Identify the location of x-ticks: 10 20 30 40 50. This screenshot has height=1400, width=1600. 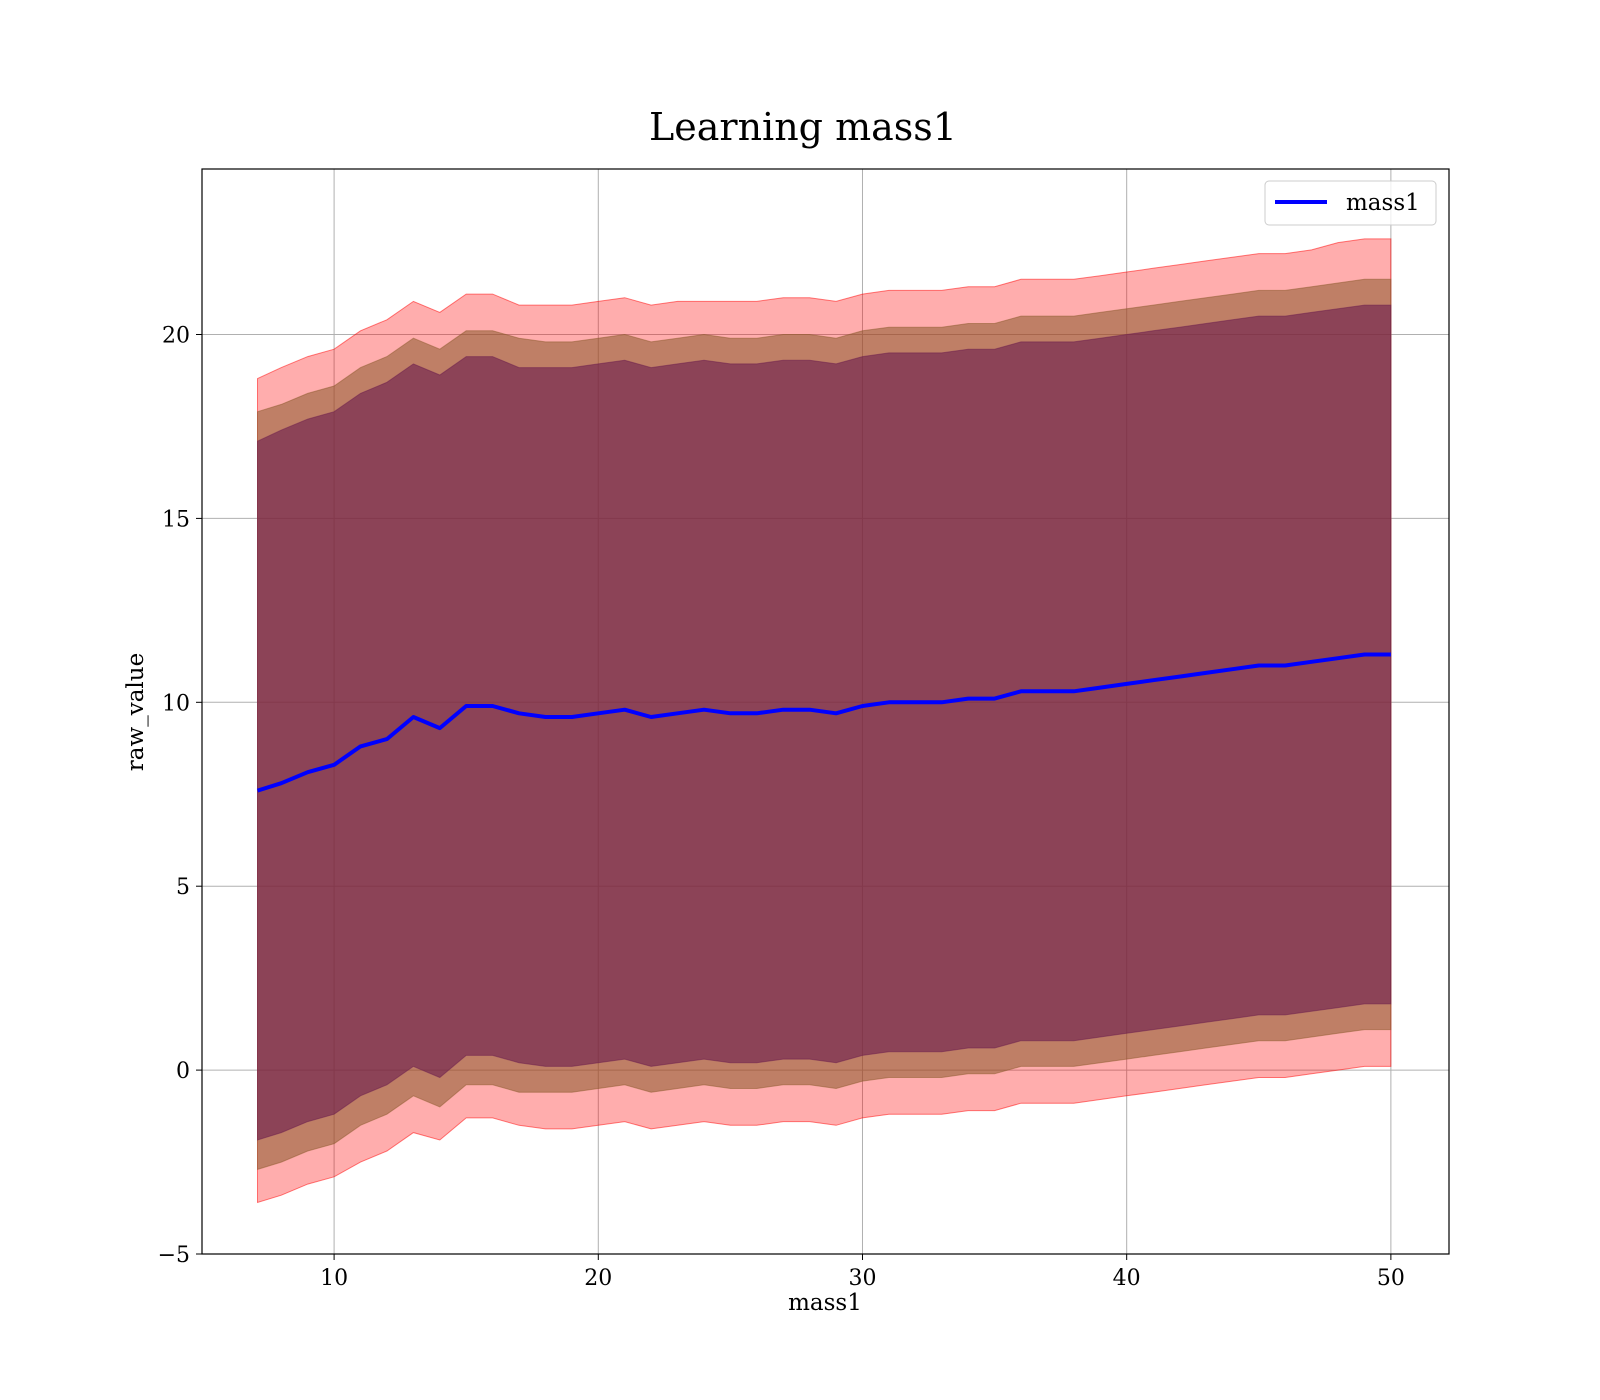
(862, 1272).